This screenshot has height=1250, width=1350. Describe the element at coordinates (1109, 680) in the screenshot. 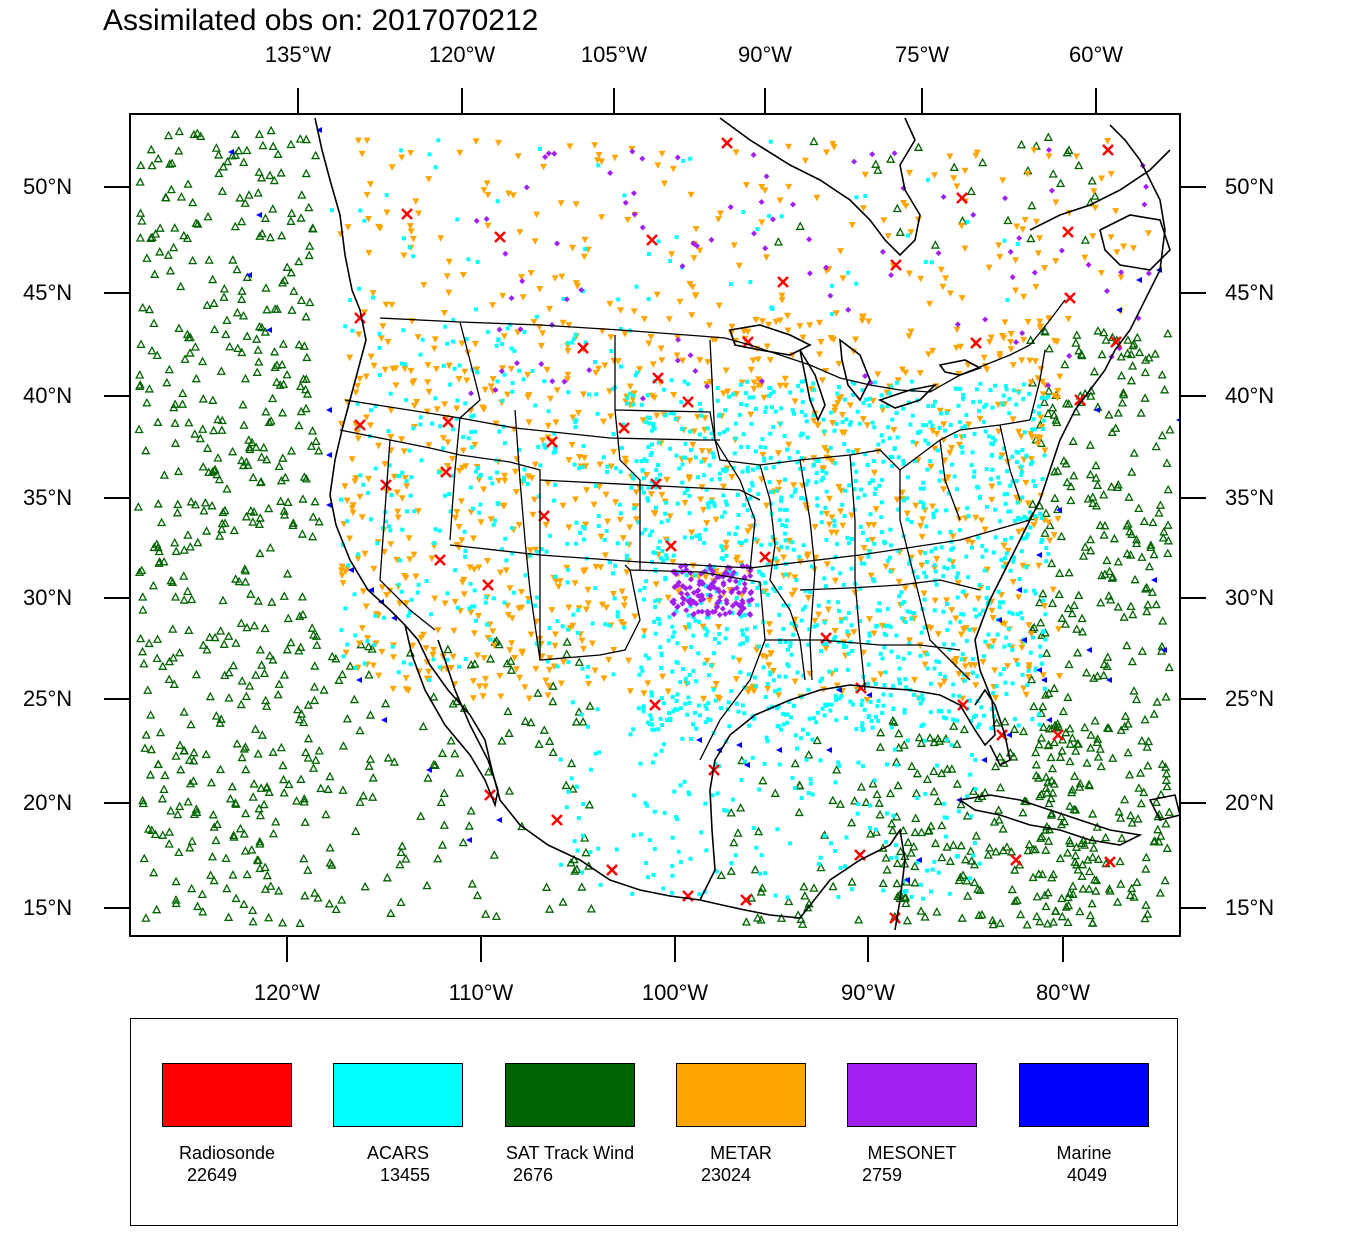

I see `marine-marker` at that location.